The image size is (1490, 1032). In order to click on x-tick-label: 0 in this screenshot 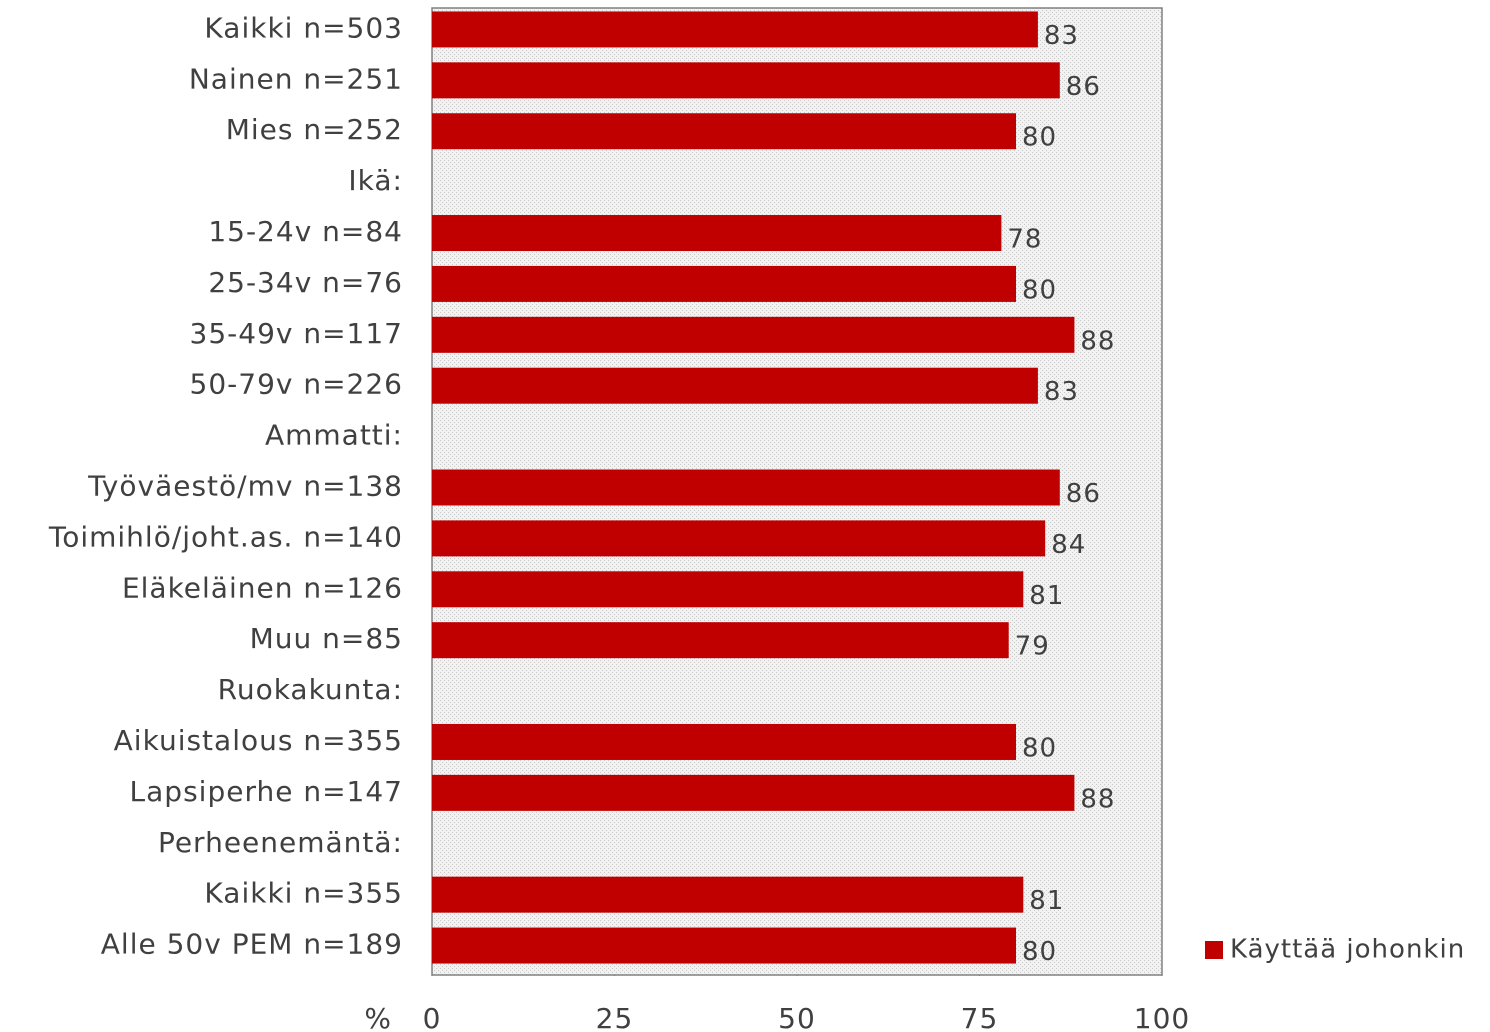, I will do `click(432, 1017)`.